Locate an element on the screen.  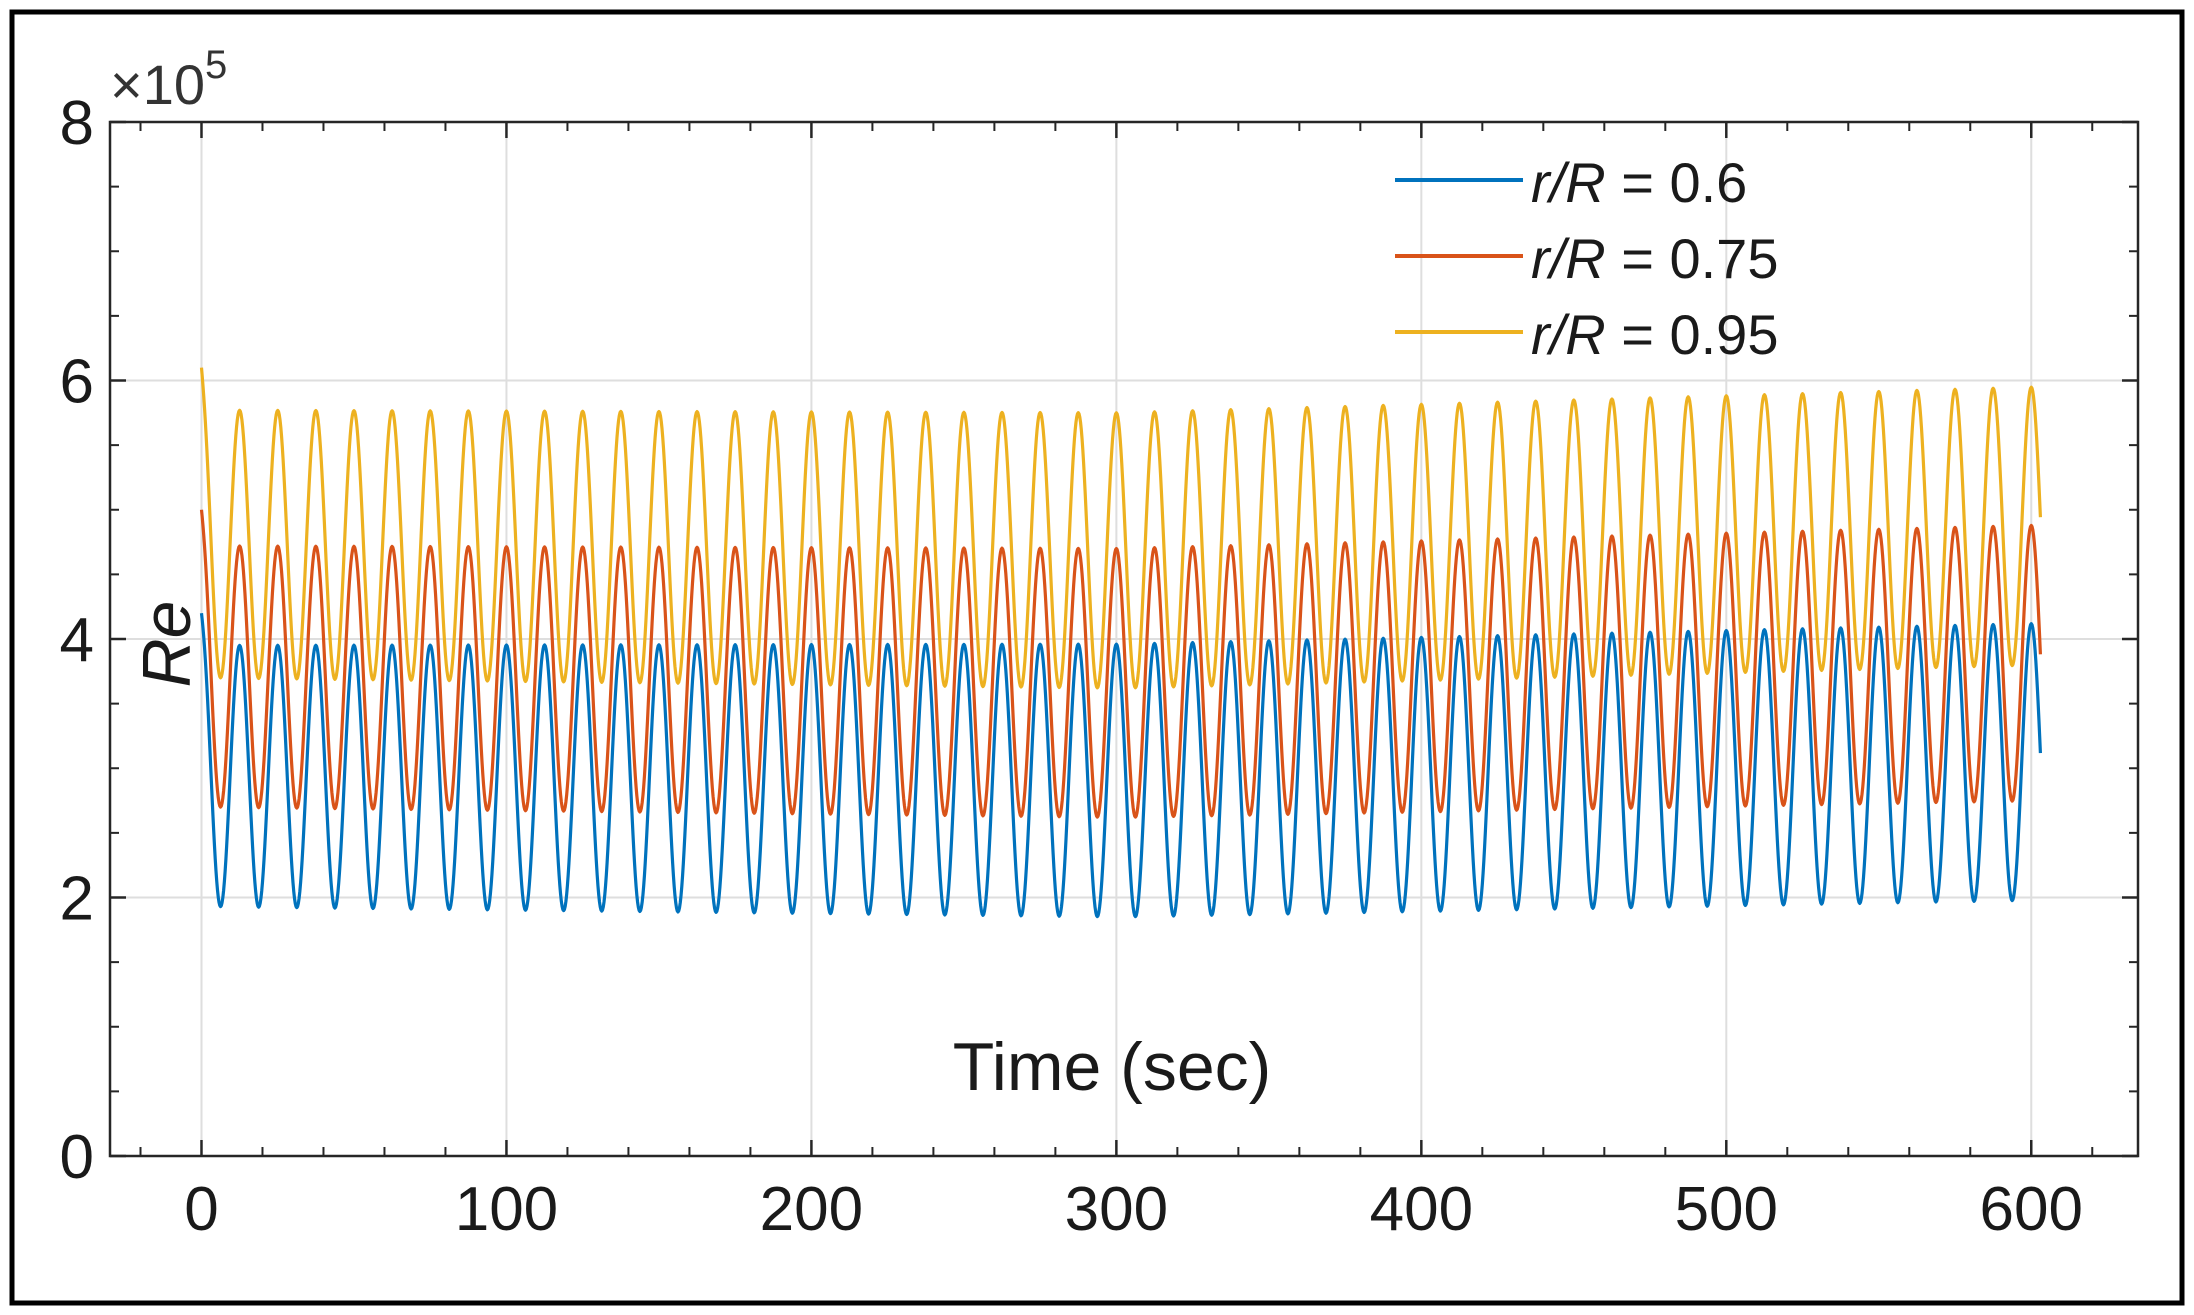
x-tick-label: 300 is located at coordinates (1116, 1209).